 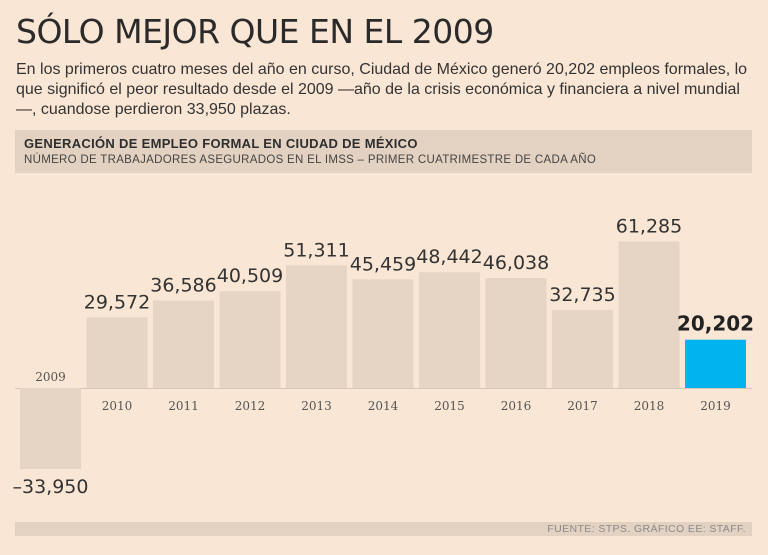 What do you see at coordinates (316, 406) in the screenshot?
I see `category-label-2013: 2013` at bounding box center [316, 406].